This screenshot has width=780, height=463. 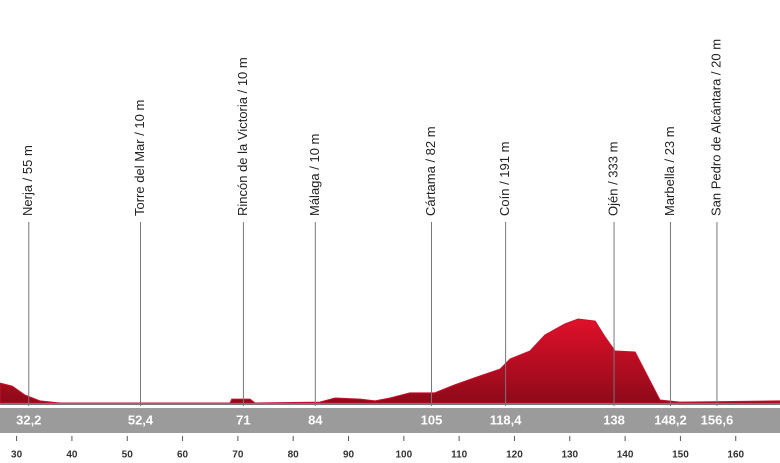 What do you see at coordinates (17, 455) in the screenshot?
I see `x-tick-label: 30` at bounding box center [17, 455].